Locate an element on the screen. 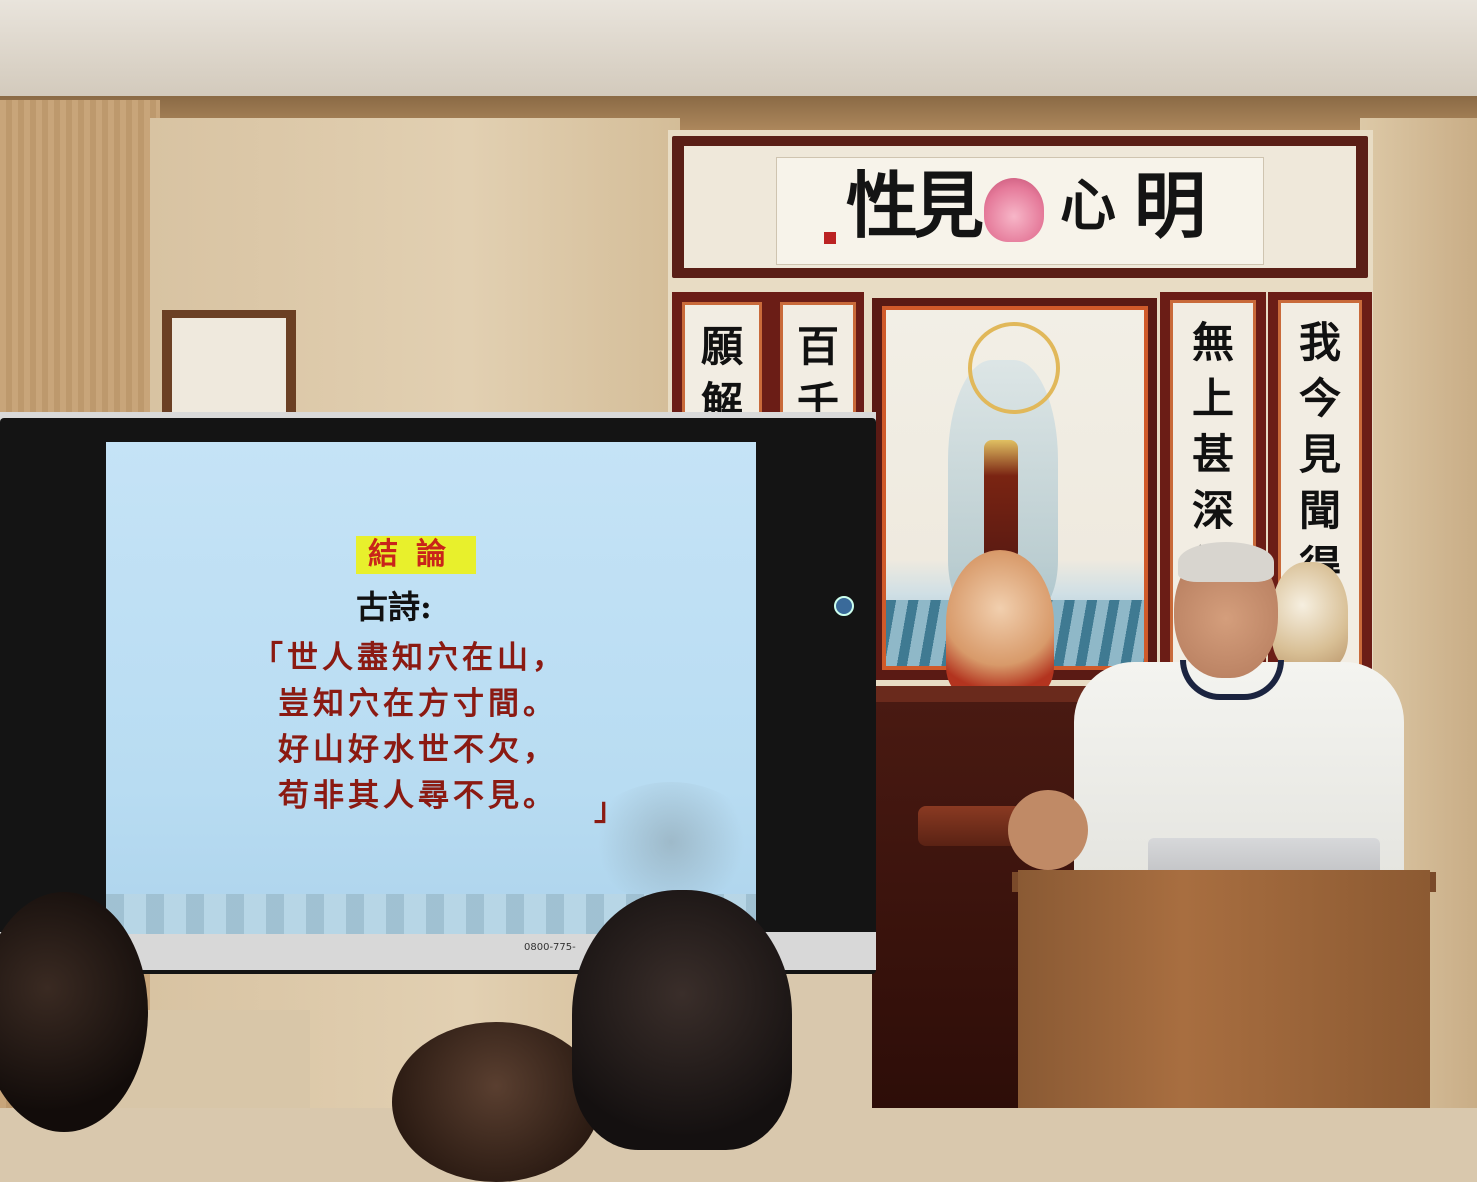 This screenshot has height=1182, width=1477. poem-line-3: 好山好水世不欠， is located at coordinates (418, 750).